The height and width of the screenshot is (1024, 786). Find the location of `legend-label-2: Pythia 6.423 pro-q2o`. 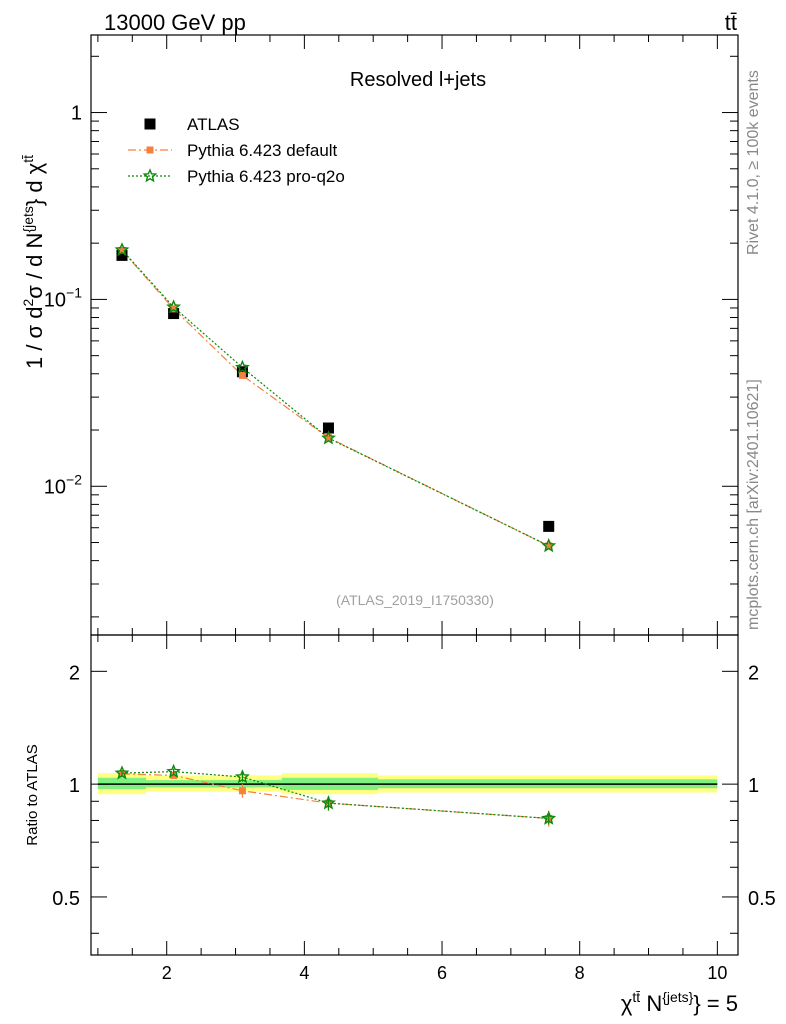

legend-label-2: Pythia 6.423 pro-q2o is located at coordinates (266, 176).